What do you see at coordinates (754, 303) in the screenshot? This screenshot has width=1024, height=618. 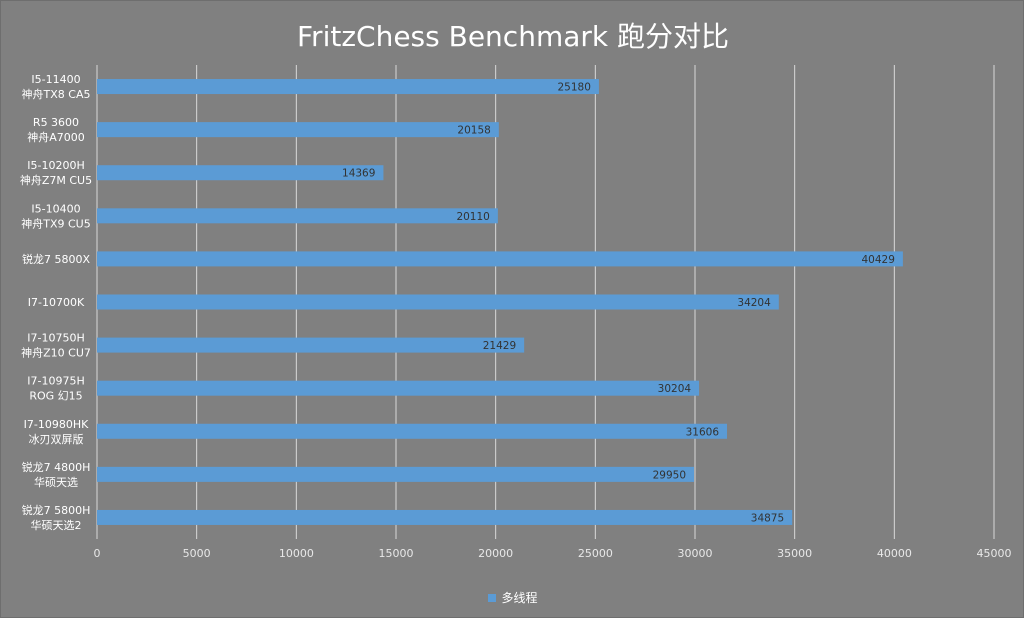 I see `data-label-5: 34204` at bounding box center [754, 303].